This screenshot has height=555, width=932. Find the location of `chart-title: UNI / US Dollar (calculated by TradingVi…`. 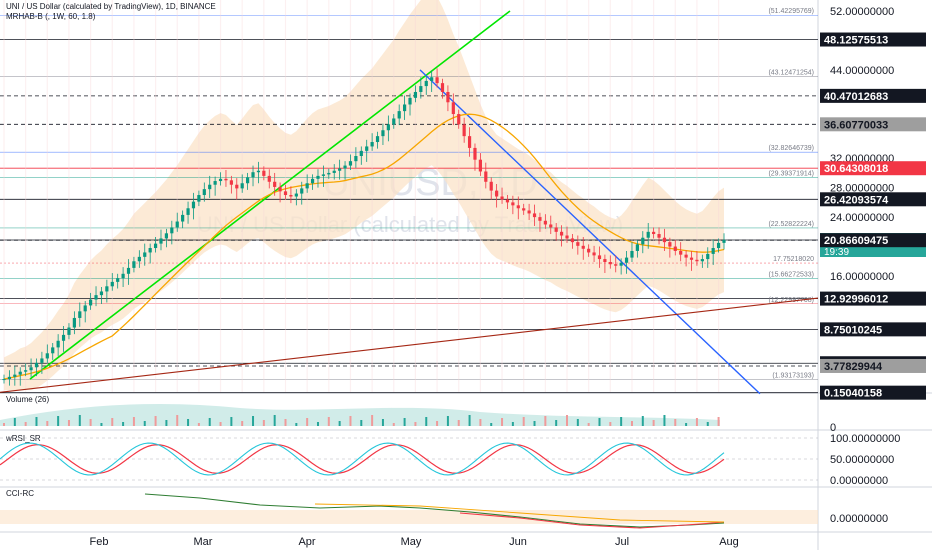

chart-title: UNI / US Dollar (calculated by TradingVi… is located at coordinates (111, 6).